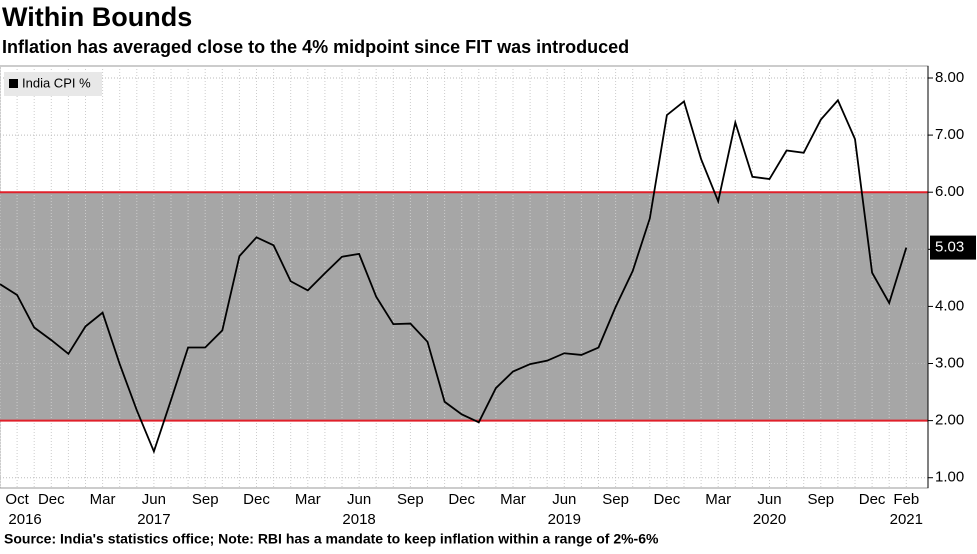  Describe the element at coordinates (949, 420) in the screenshot. I see `y-tick-label: 2.00` at that location.